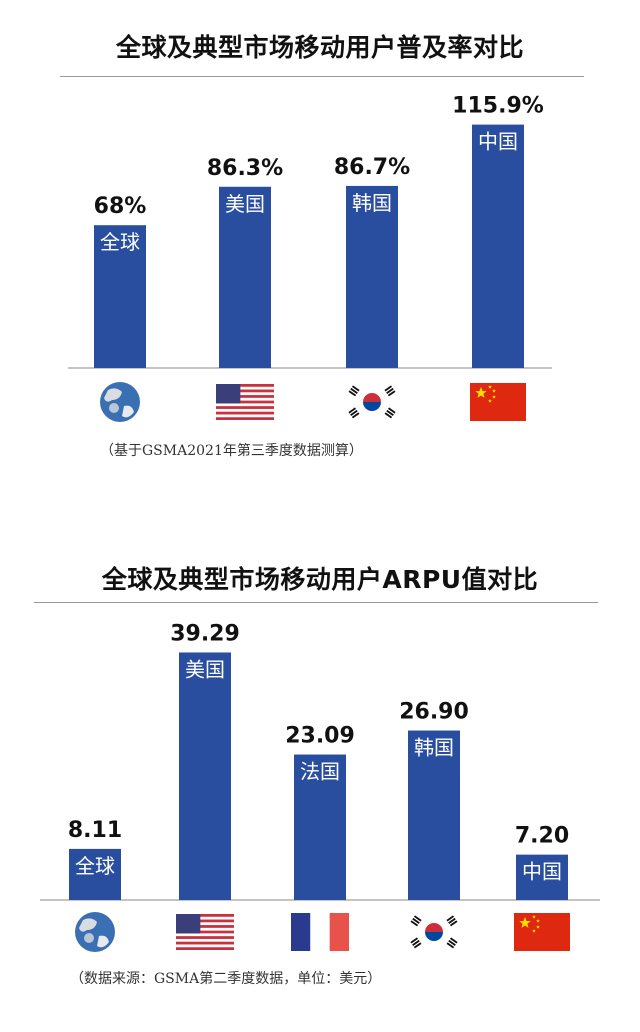  Describe the element at coordinates (320, 736) in the screenshot. I see `value-label: 23.09` at that location.